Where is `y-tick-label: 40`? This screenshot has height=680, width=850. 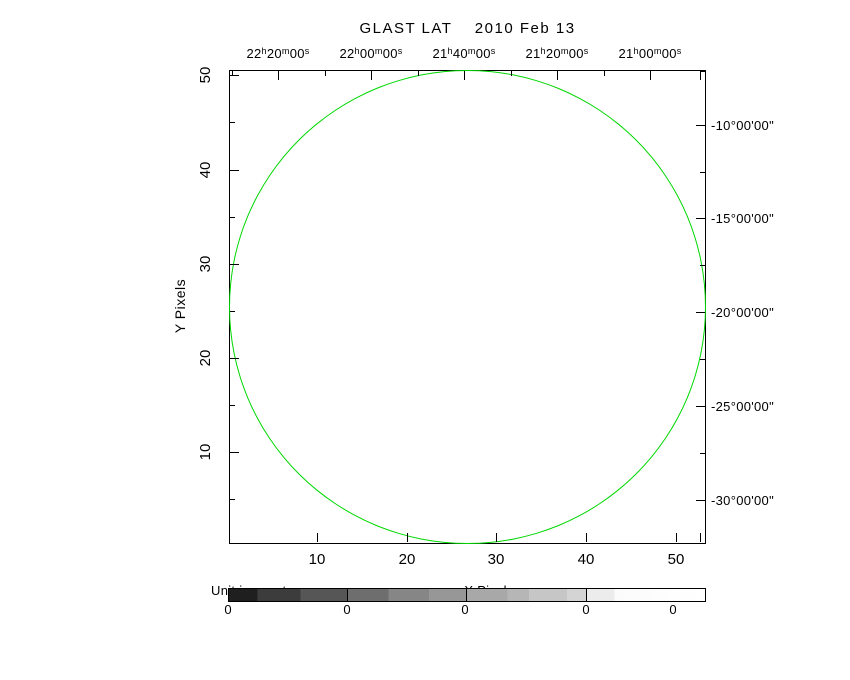
y-tick-label: 40 is located at coordinates (205, 170).